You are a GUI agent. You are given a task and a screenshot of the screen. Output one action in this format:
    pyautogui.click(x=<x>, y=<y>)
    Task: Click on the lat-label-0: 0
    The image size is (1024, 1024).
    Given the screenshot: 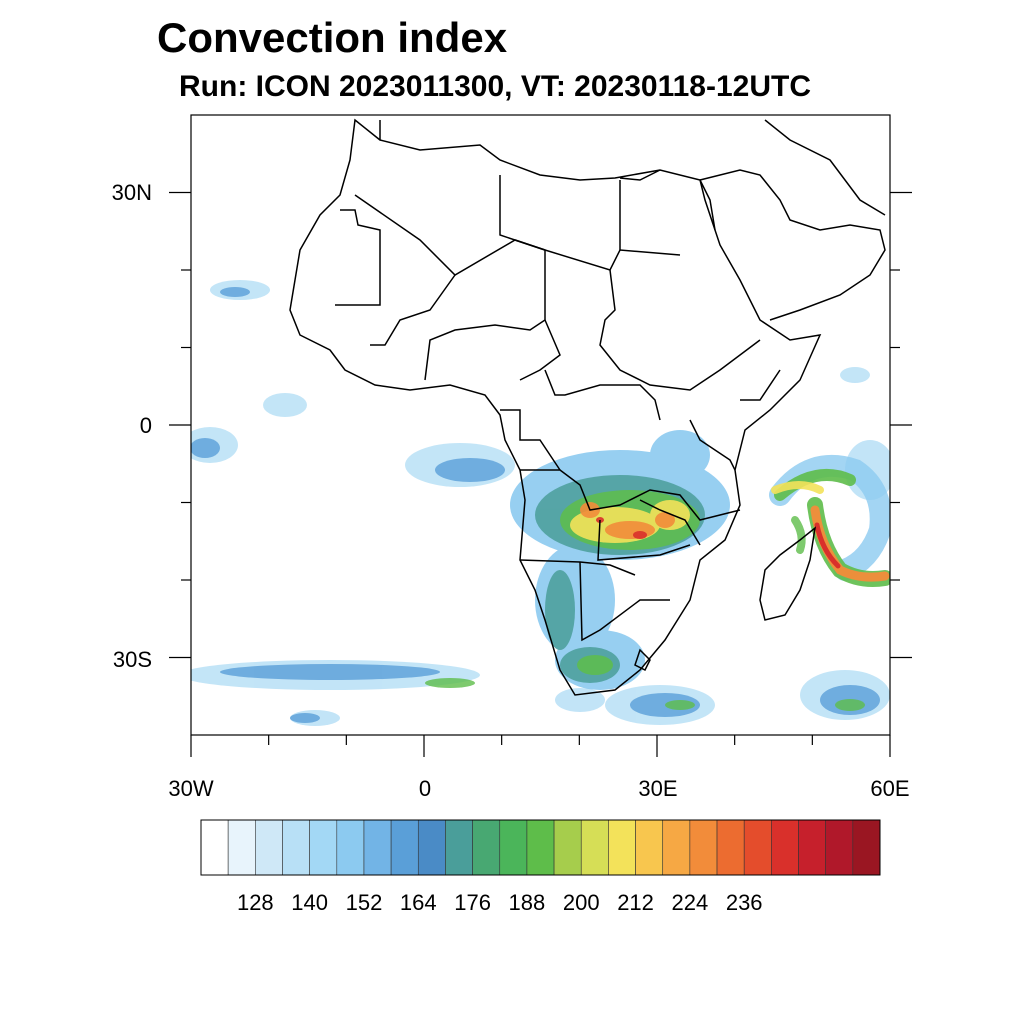 What is the action you would take?
    pyautogui.click(x=145, y=425)
    